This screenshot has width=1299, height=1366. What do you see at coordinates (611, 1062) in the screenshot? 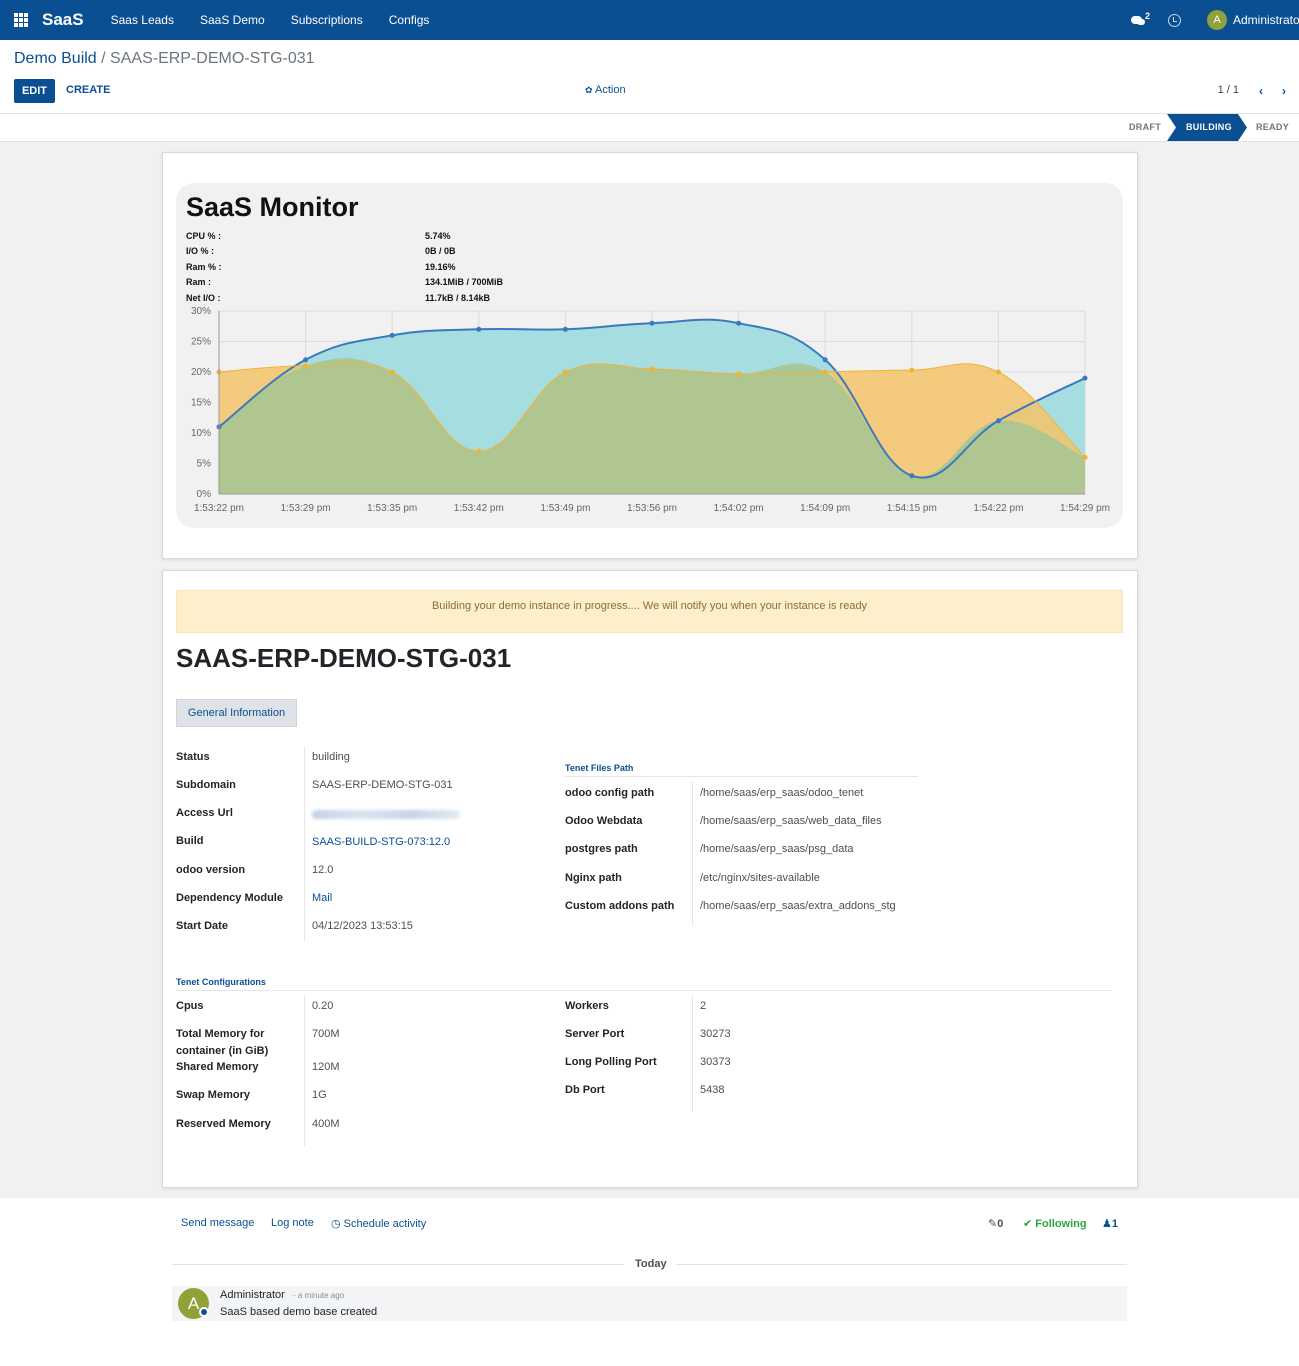
I see `field-label-long-polling-port: Long Polling Port` at bounding box center [611, 1062].